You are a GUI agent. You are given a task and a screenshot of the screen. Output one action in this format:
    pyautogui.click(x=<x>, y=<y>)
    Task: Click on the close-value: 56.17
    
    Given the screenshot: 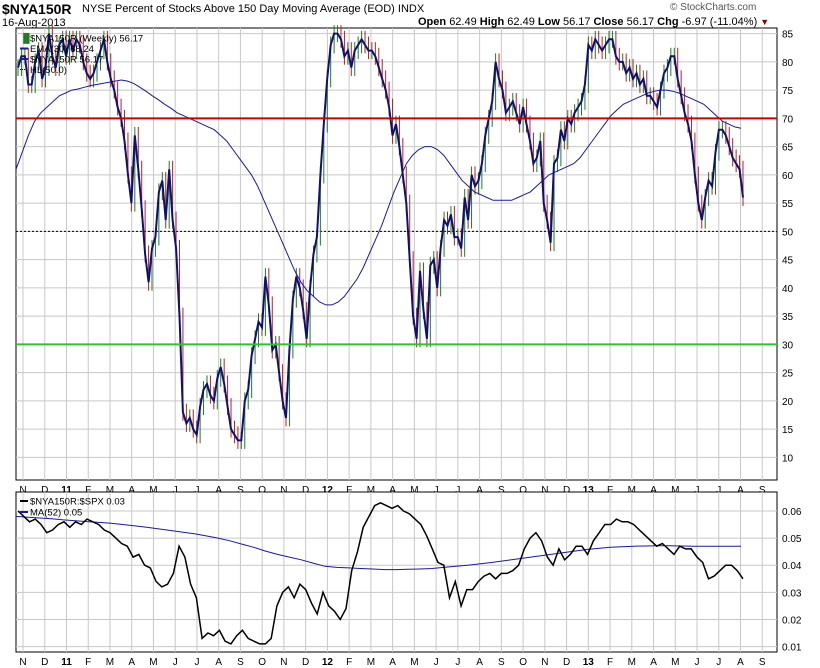 What is the action you would take?
    pyautogui.click(x=640, y=22)
    